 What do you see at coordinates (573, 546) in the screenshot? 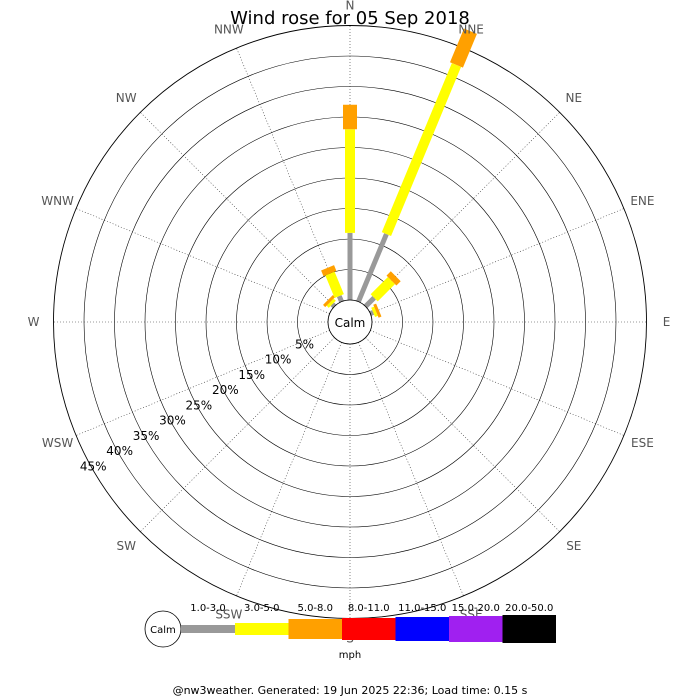
I see `direction-label-se: SE` at bounding box center [573, 546].